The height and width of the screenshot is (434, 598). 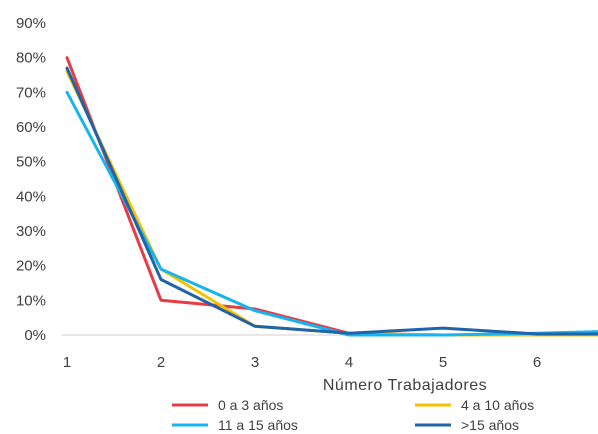 What do you see at coordinates (31, 23) in the screenshot?
I see `y-tick-label: 90%` at bounding box center [31, 23].